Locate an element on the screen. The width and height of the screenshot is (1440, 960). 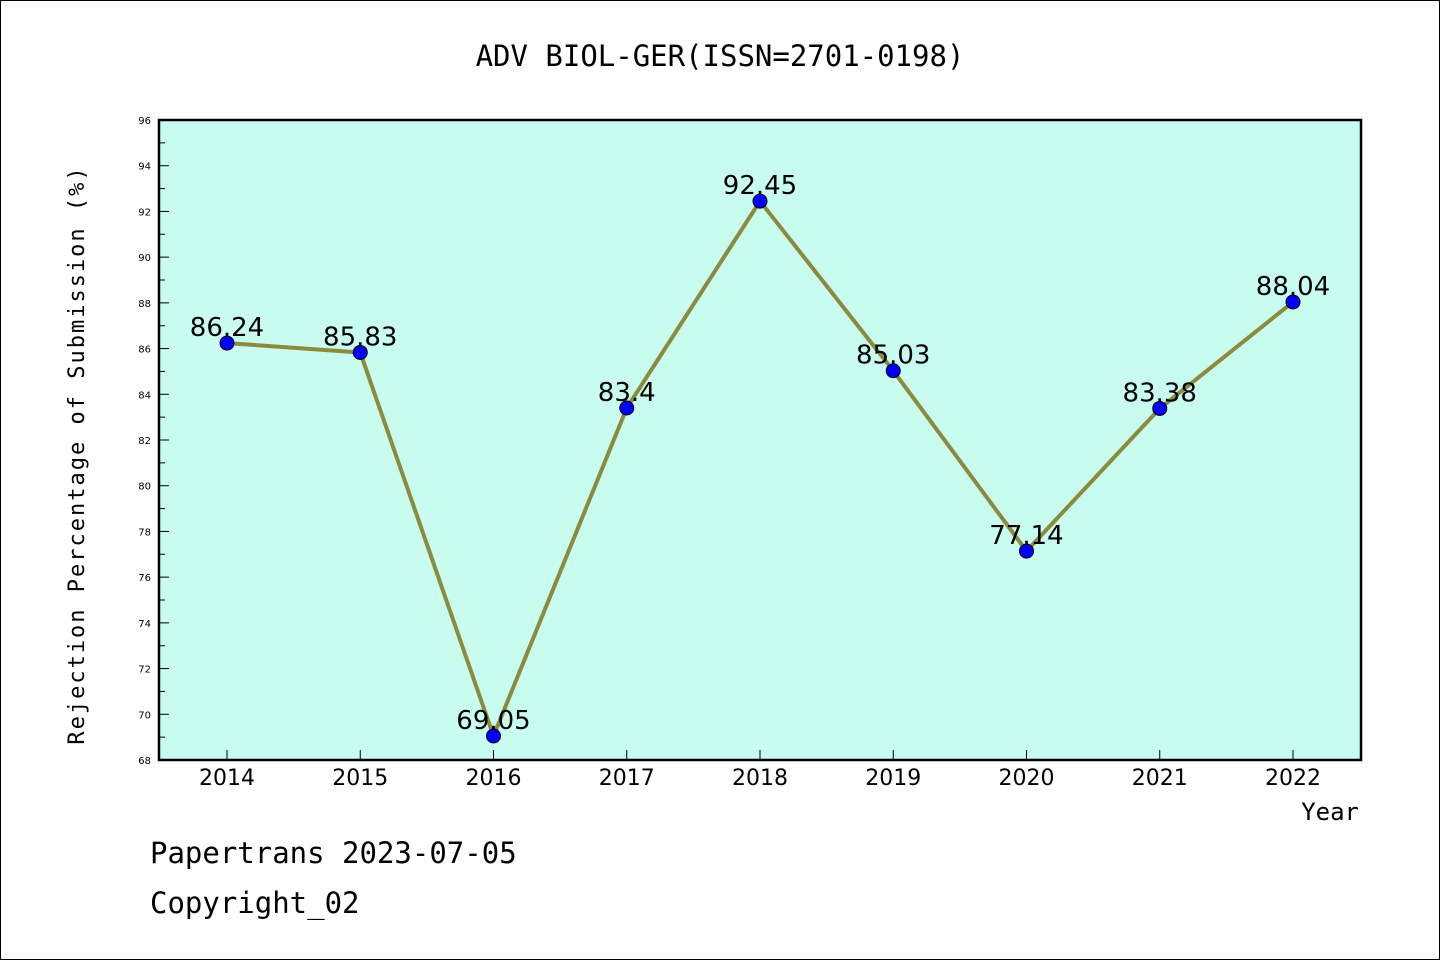
data-label: 85.83 is located at coordinates (360, 337).